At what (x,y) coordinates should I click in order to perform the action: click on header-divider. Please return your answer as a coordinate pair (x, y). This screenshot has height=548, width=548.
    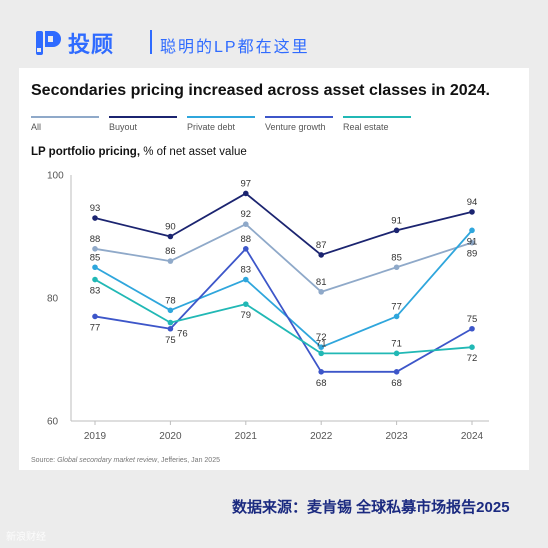
    Looking at the image, I should click on (151, 42).